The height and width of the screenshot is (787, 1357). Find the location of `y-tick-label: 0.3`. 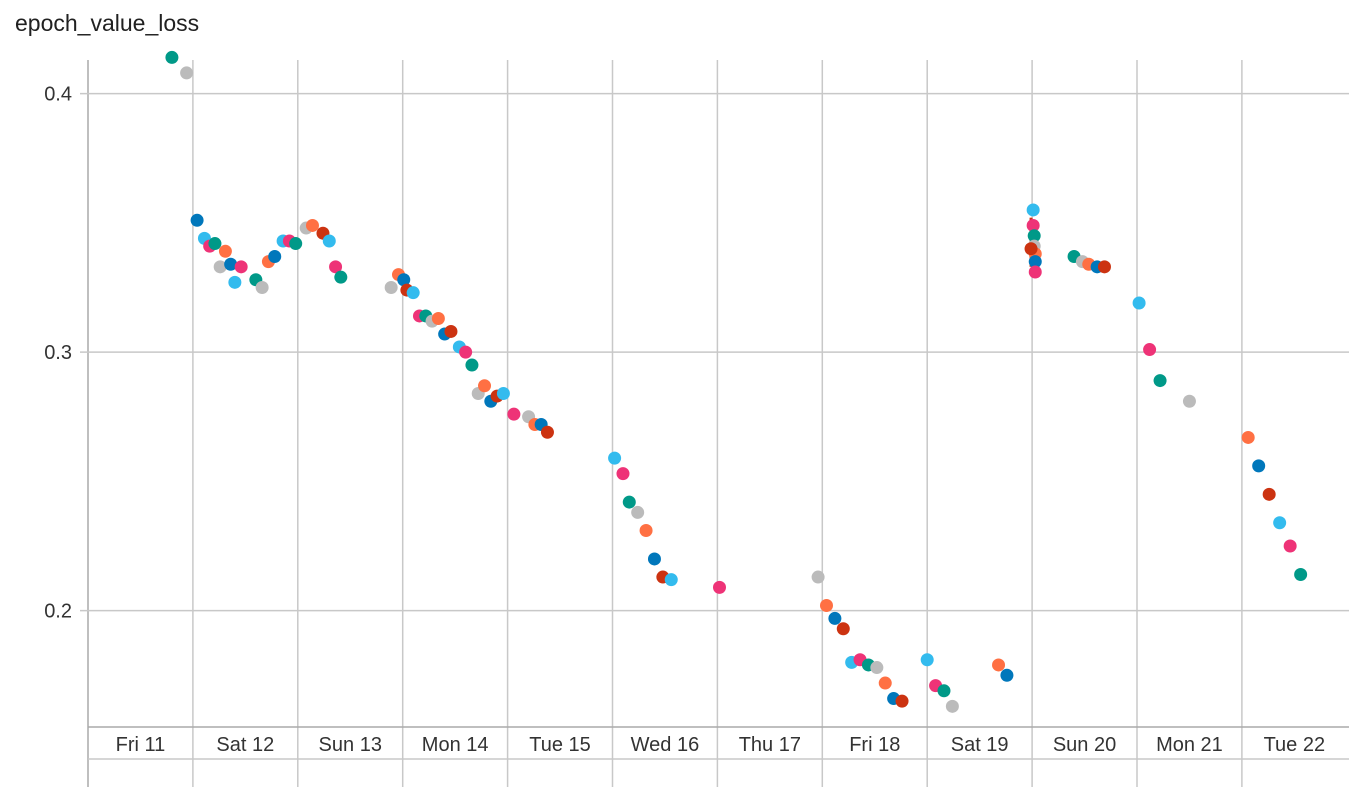

y-tick-label: 0.3 is located at coordinates (58, 353).